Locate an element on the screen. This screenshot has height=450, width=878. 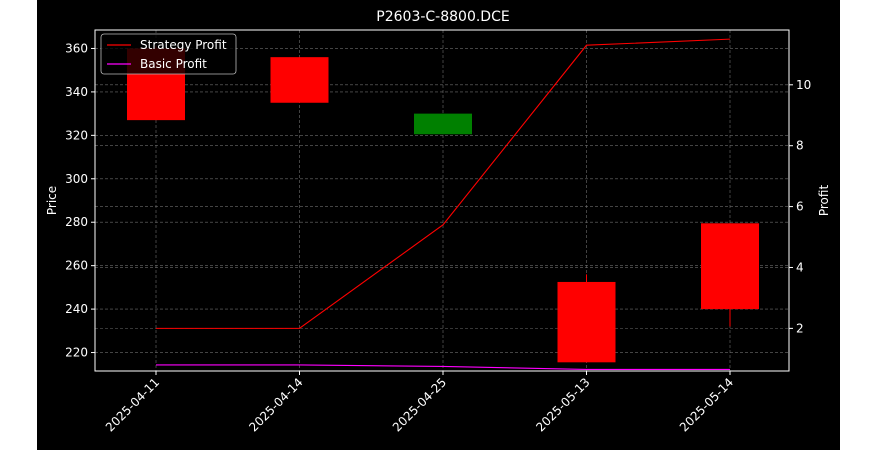
y-axis-label-right: Profit is located at coordinates (824, 201).